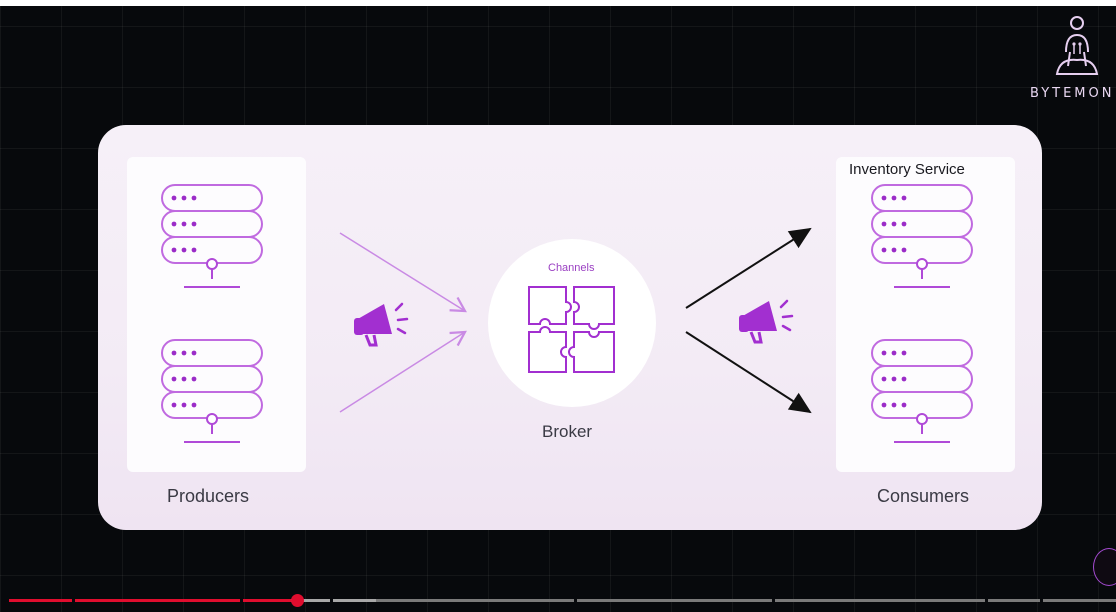  What do you see at coordinates (1072, 93) in the screenshot?
I see `brand-name: BYTEMON` at bounding box center [1072, 93].